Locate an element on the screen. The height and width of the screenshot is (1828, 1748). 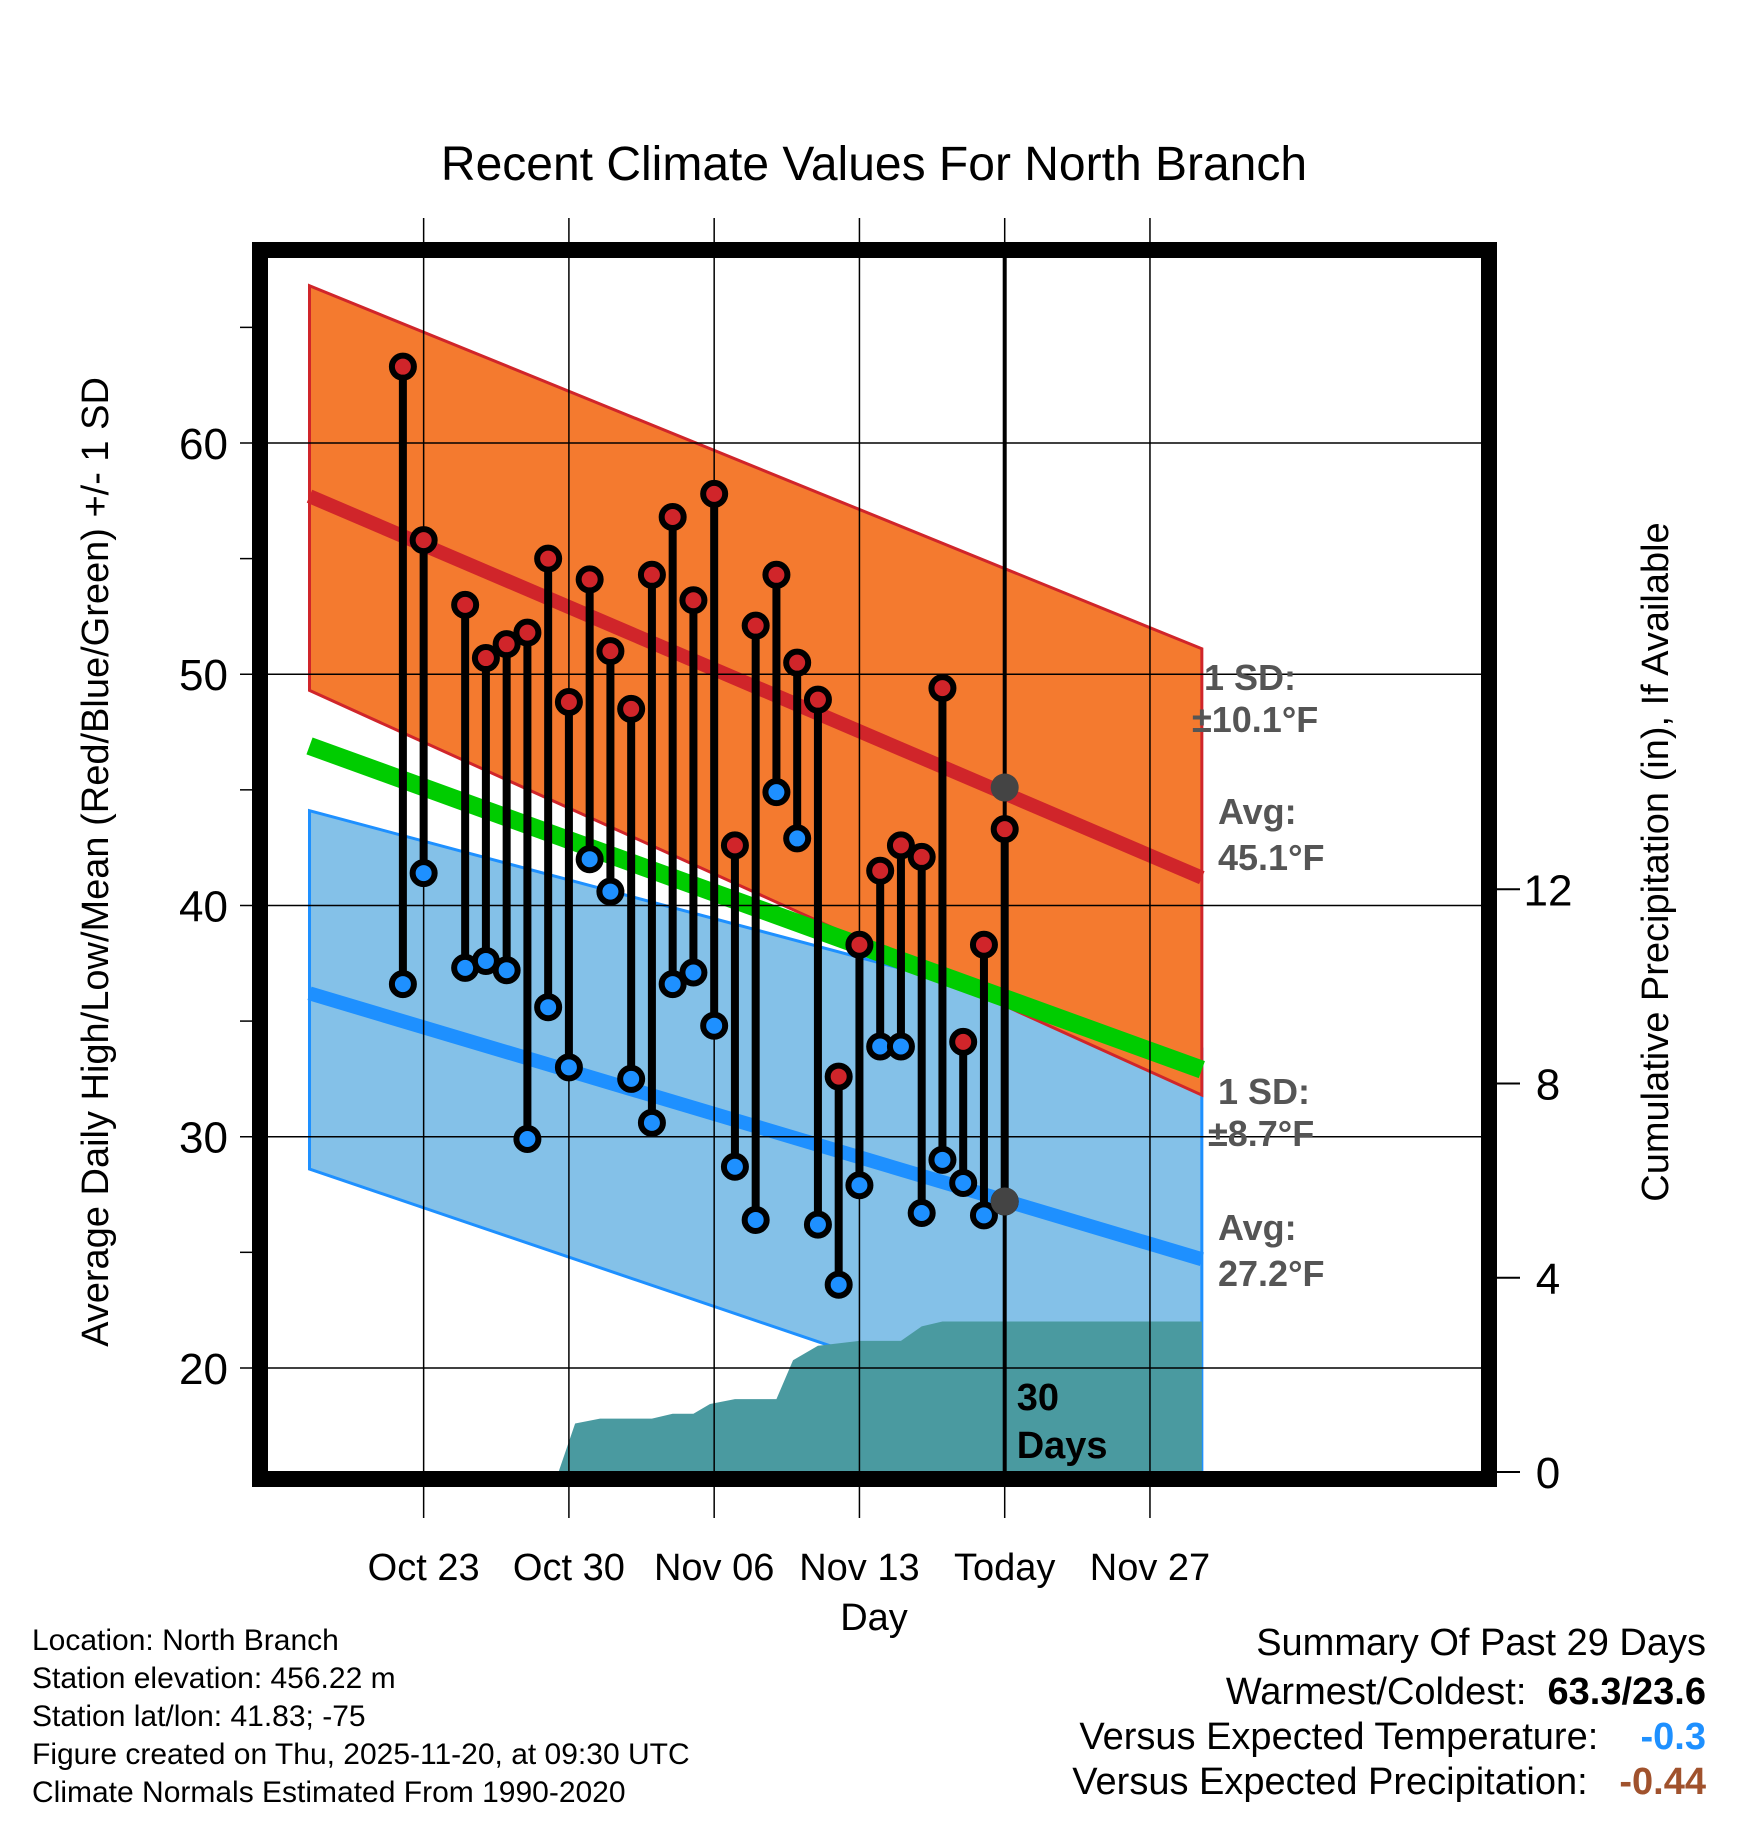
annotation-text: 45.1°F is located at coordinates (1271, 857).